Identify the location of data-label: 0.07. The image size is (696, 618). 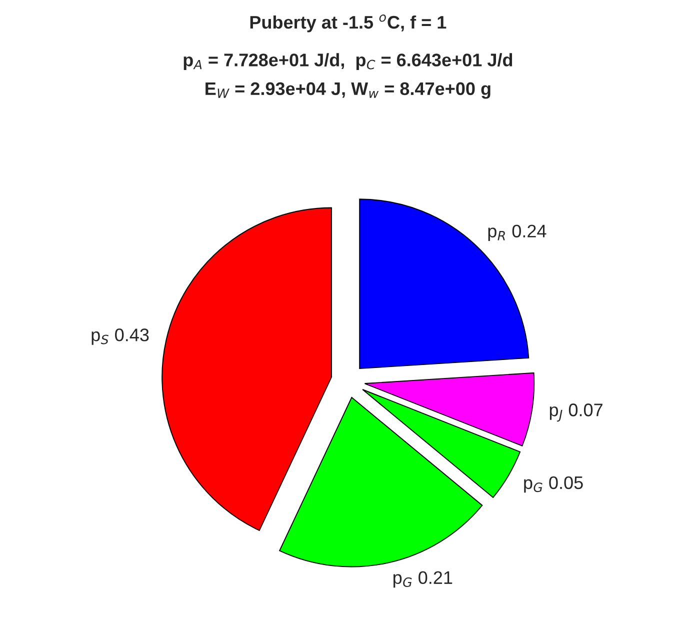
(585, 410).